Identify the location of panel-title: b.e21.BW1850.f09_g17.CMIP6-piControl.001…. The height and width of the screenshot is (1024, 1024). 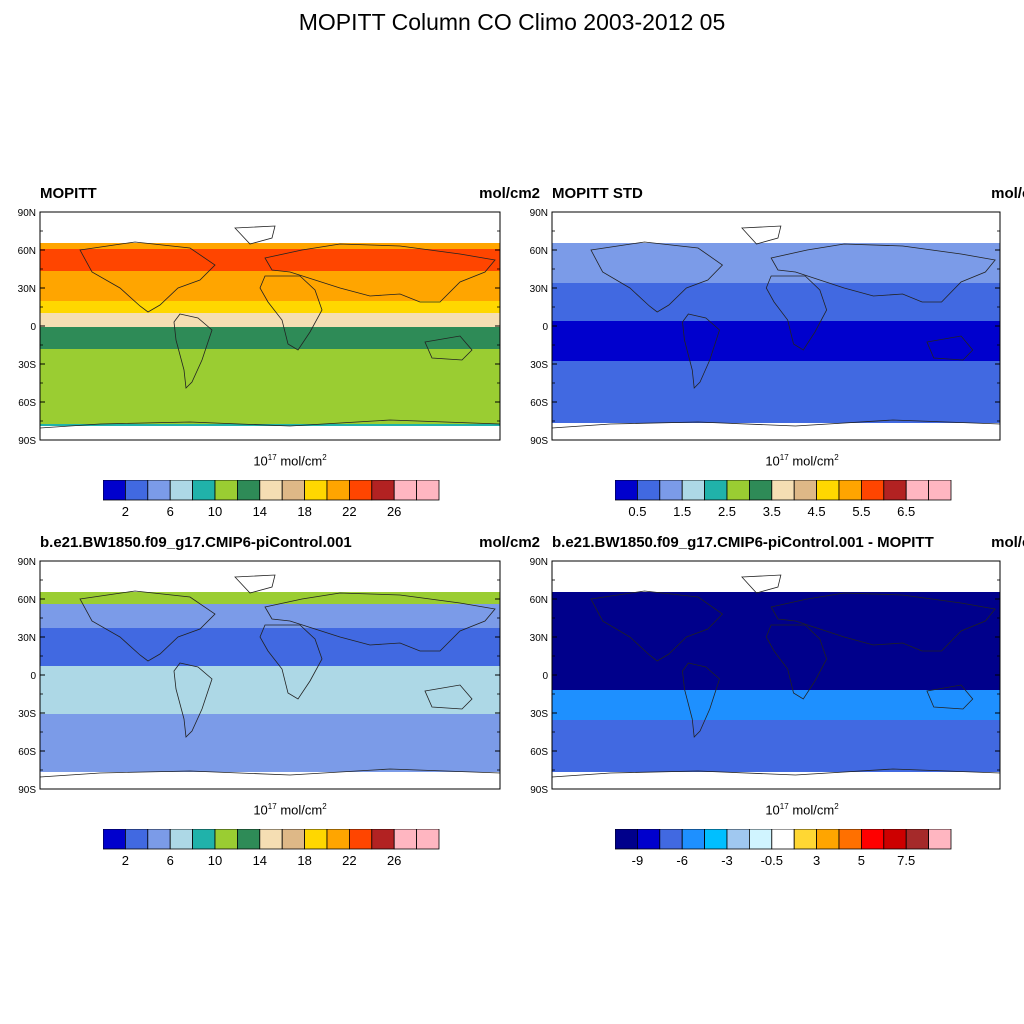
(743, 542).